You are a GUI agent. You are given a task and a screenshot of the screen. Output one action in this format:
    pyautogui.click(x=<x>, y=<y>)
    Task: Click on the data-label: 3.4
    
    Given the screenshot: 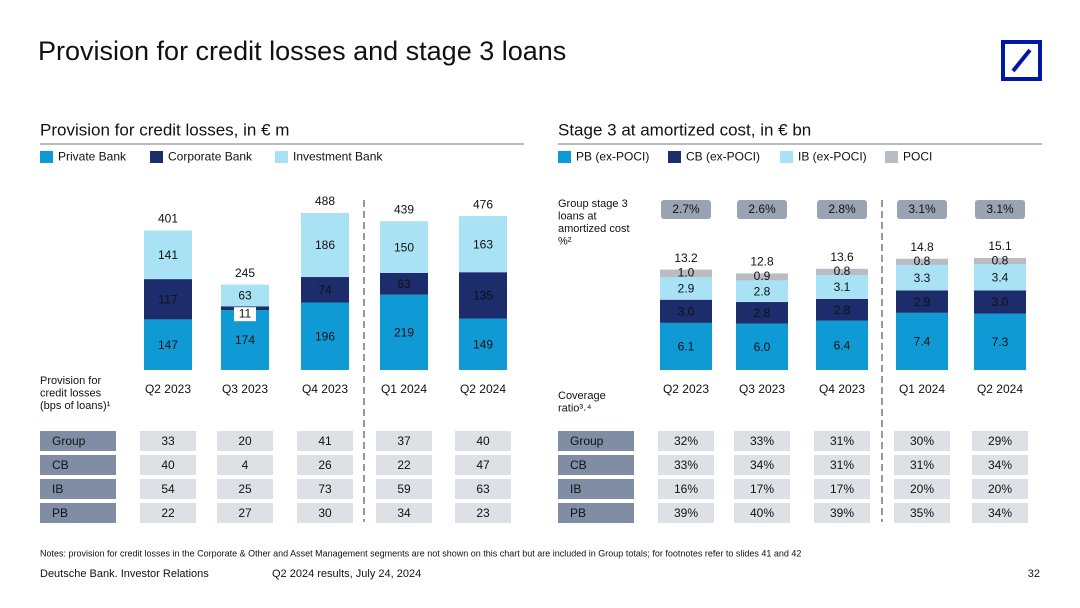 What is the action you would take?
    pyautogui.click(x=1000, y=277)
    